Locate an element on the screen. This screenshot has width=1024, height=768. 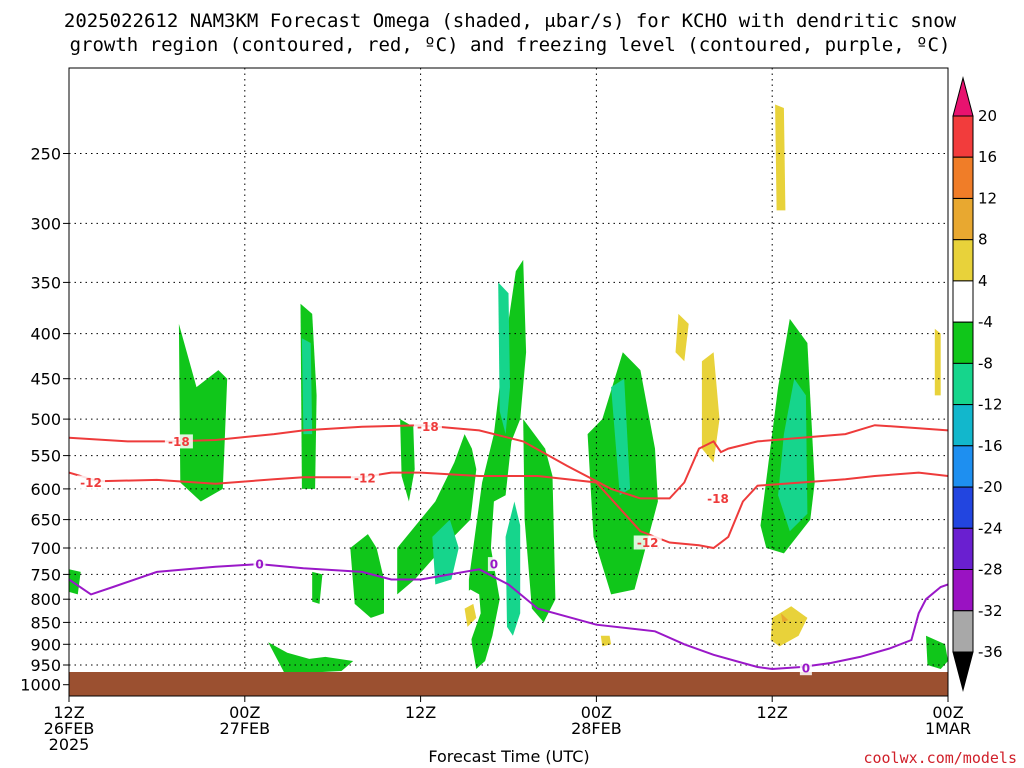
y-tick-label: 650 is located at coordinates (45, 520).